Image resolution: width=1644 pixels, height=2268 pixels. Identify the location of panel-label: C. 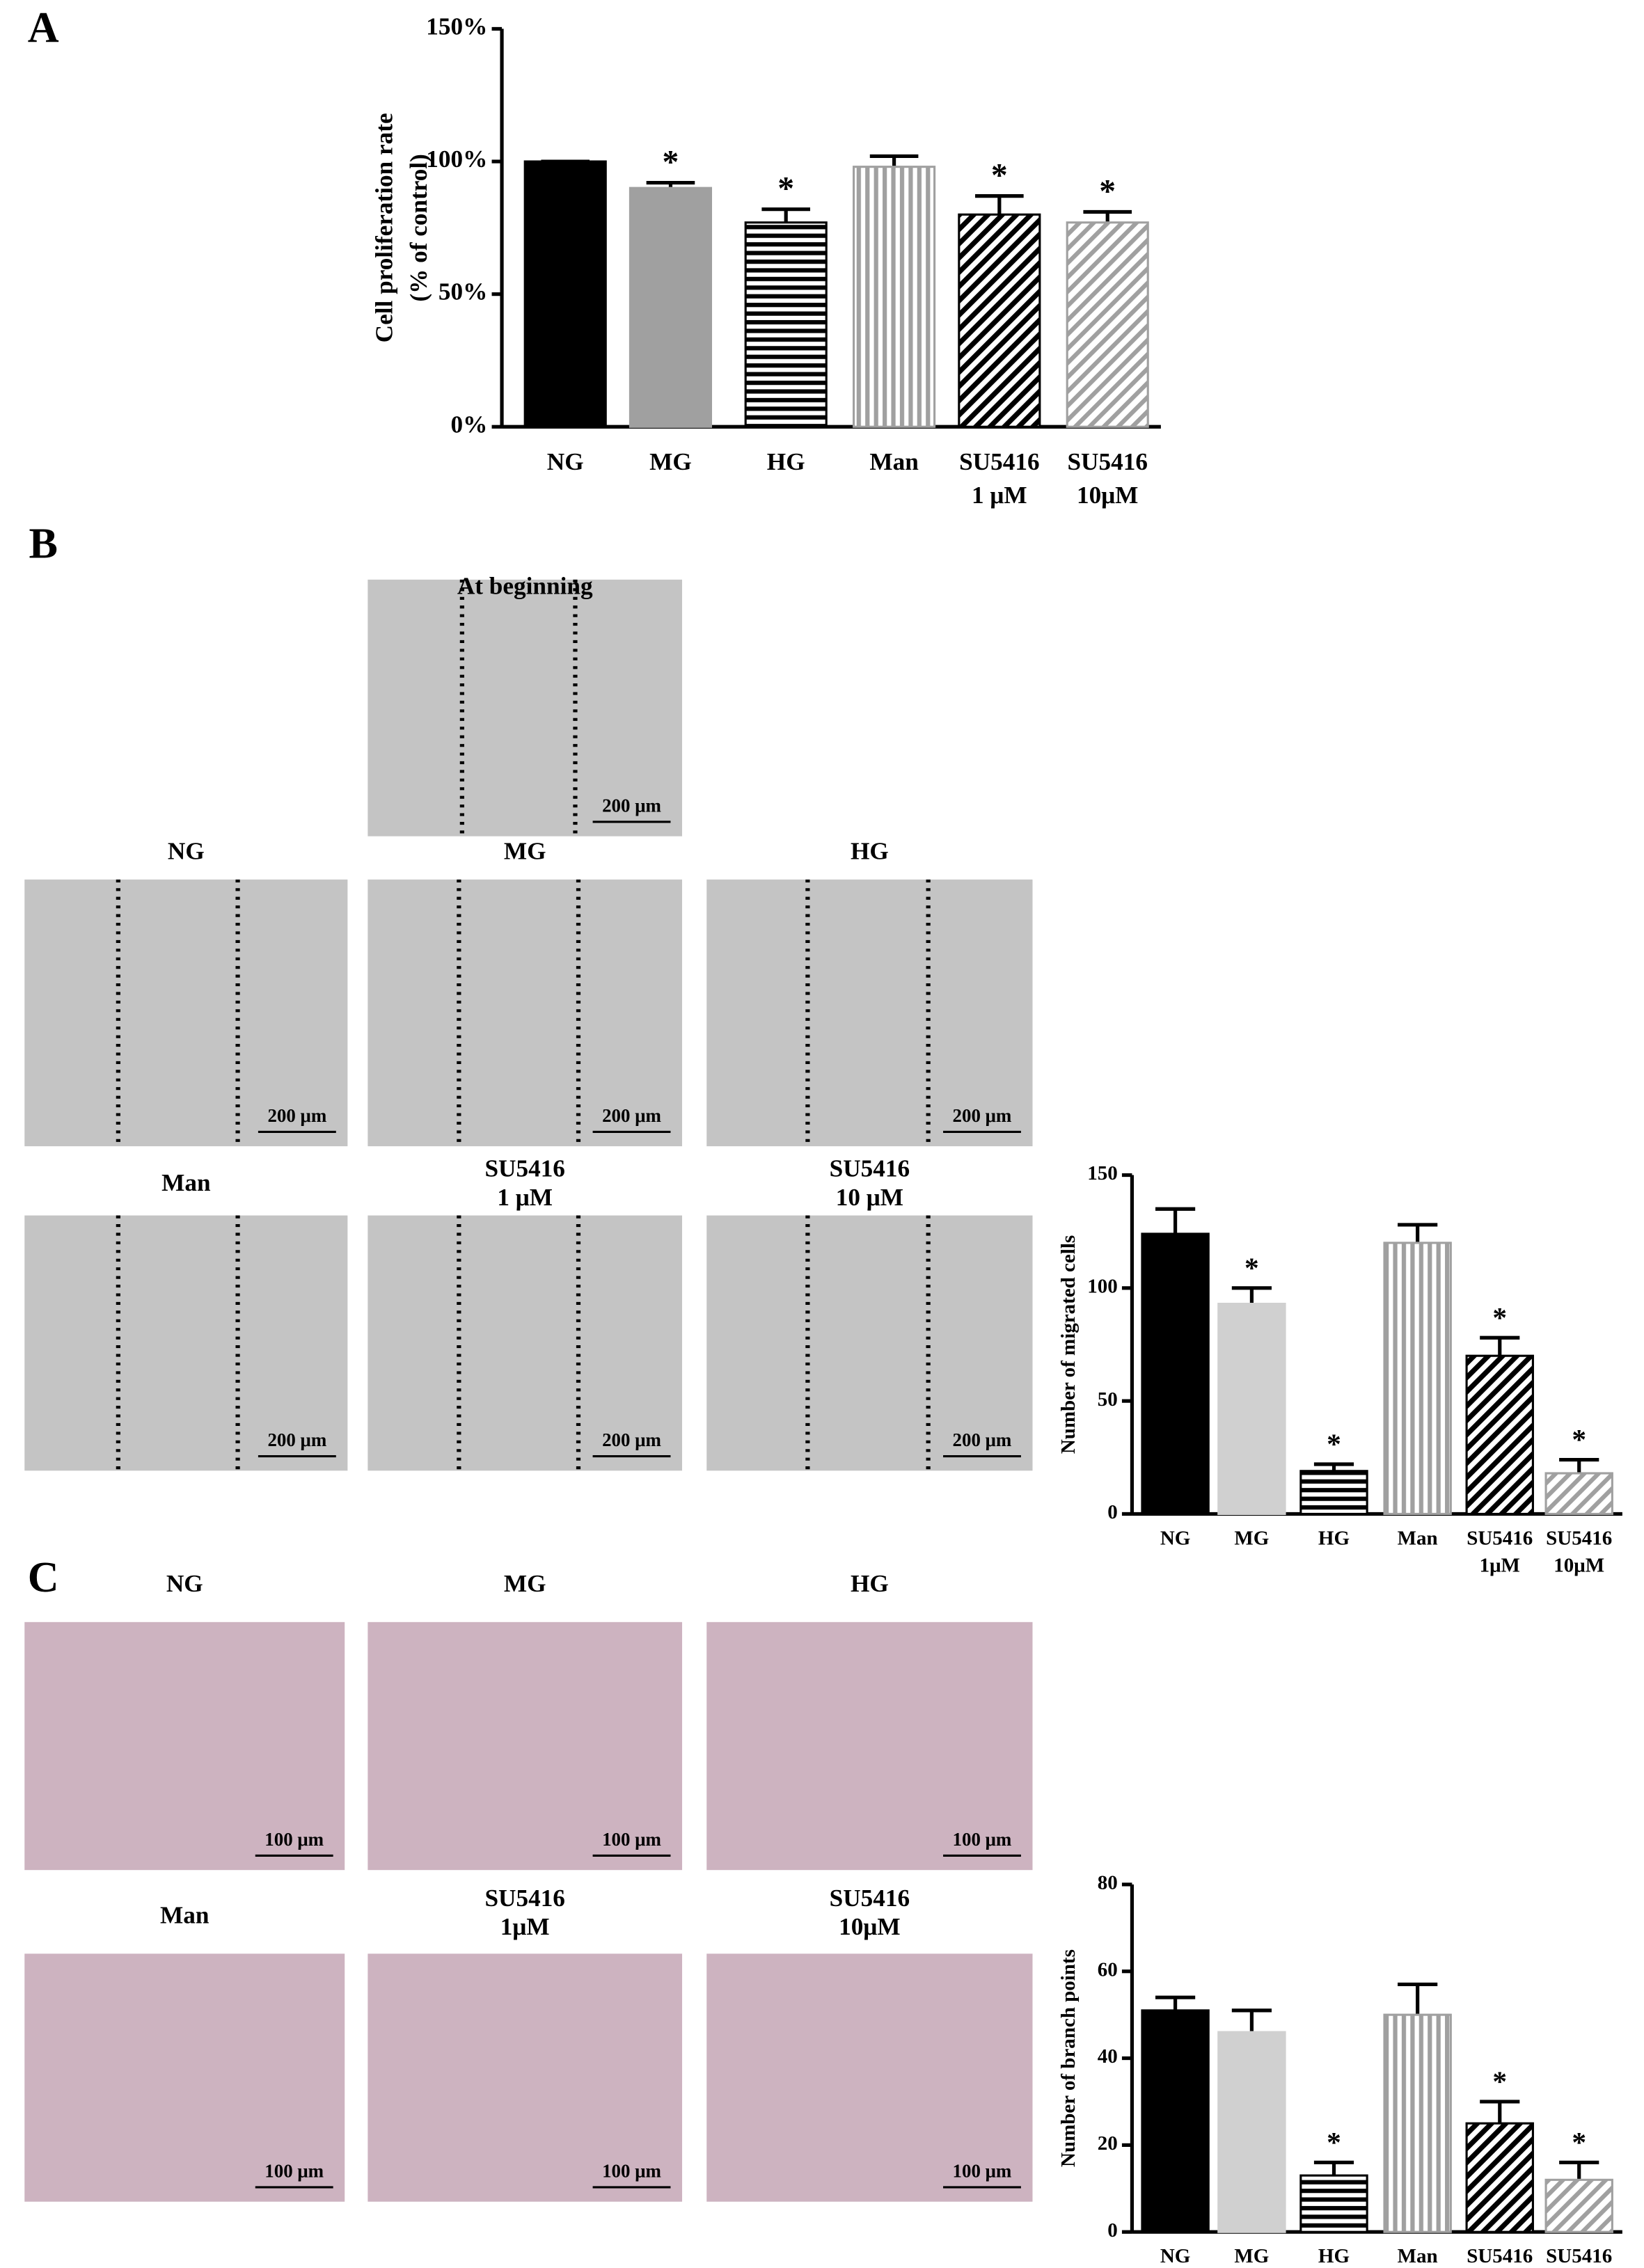
(43, 1578).